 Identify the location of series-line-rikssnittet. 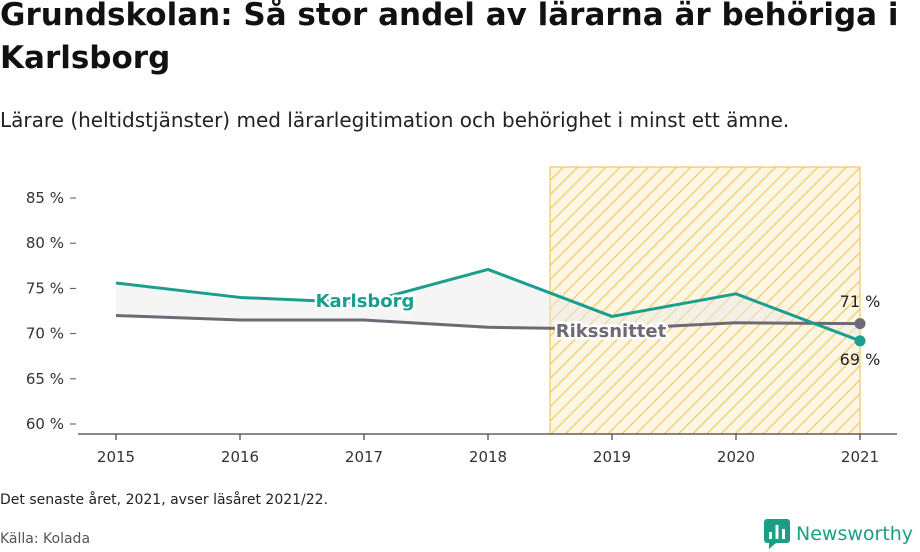
(488, 322).